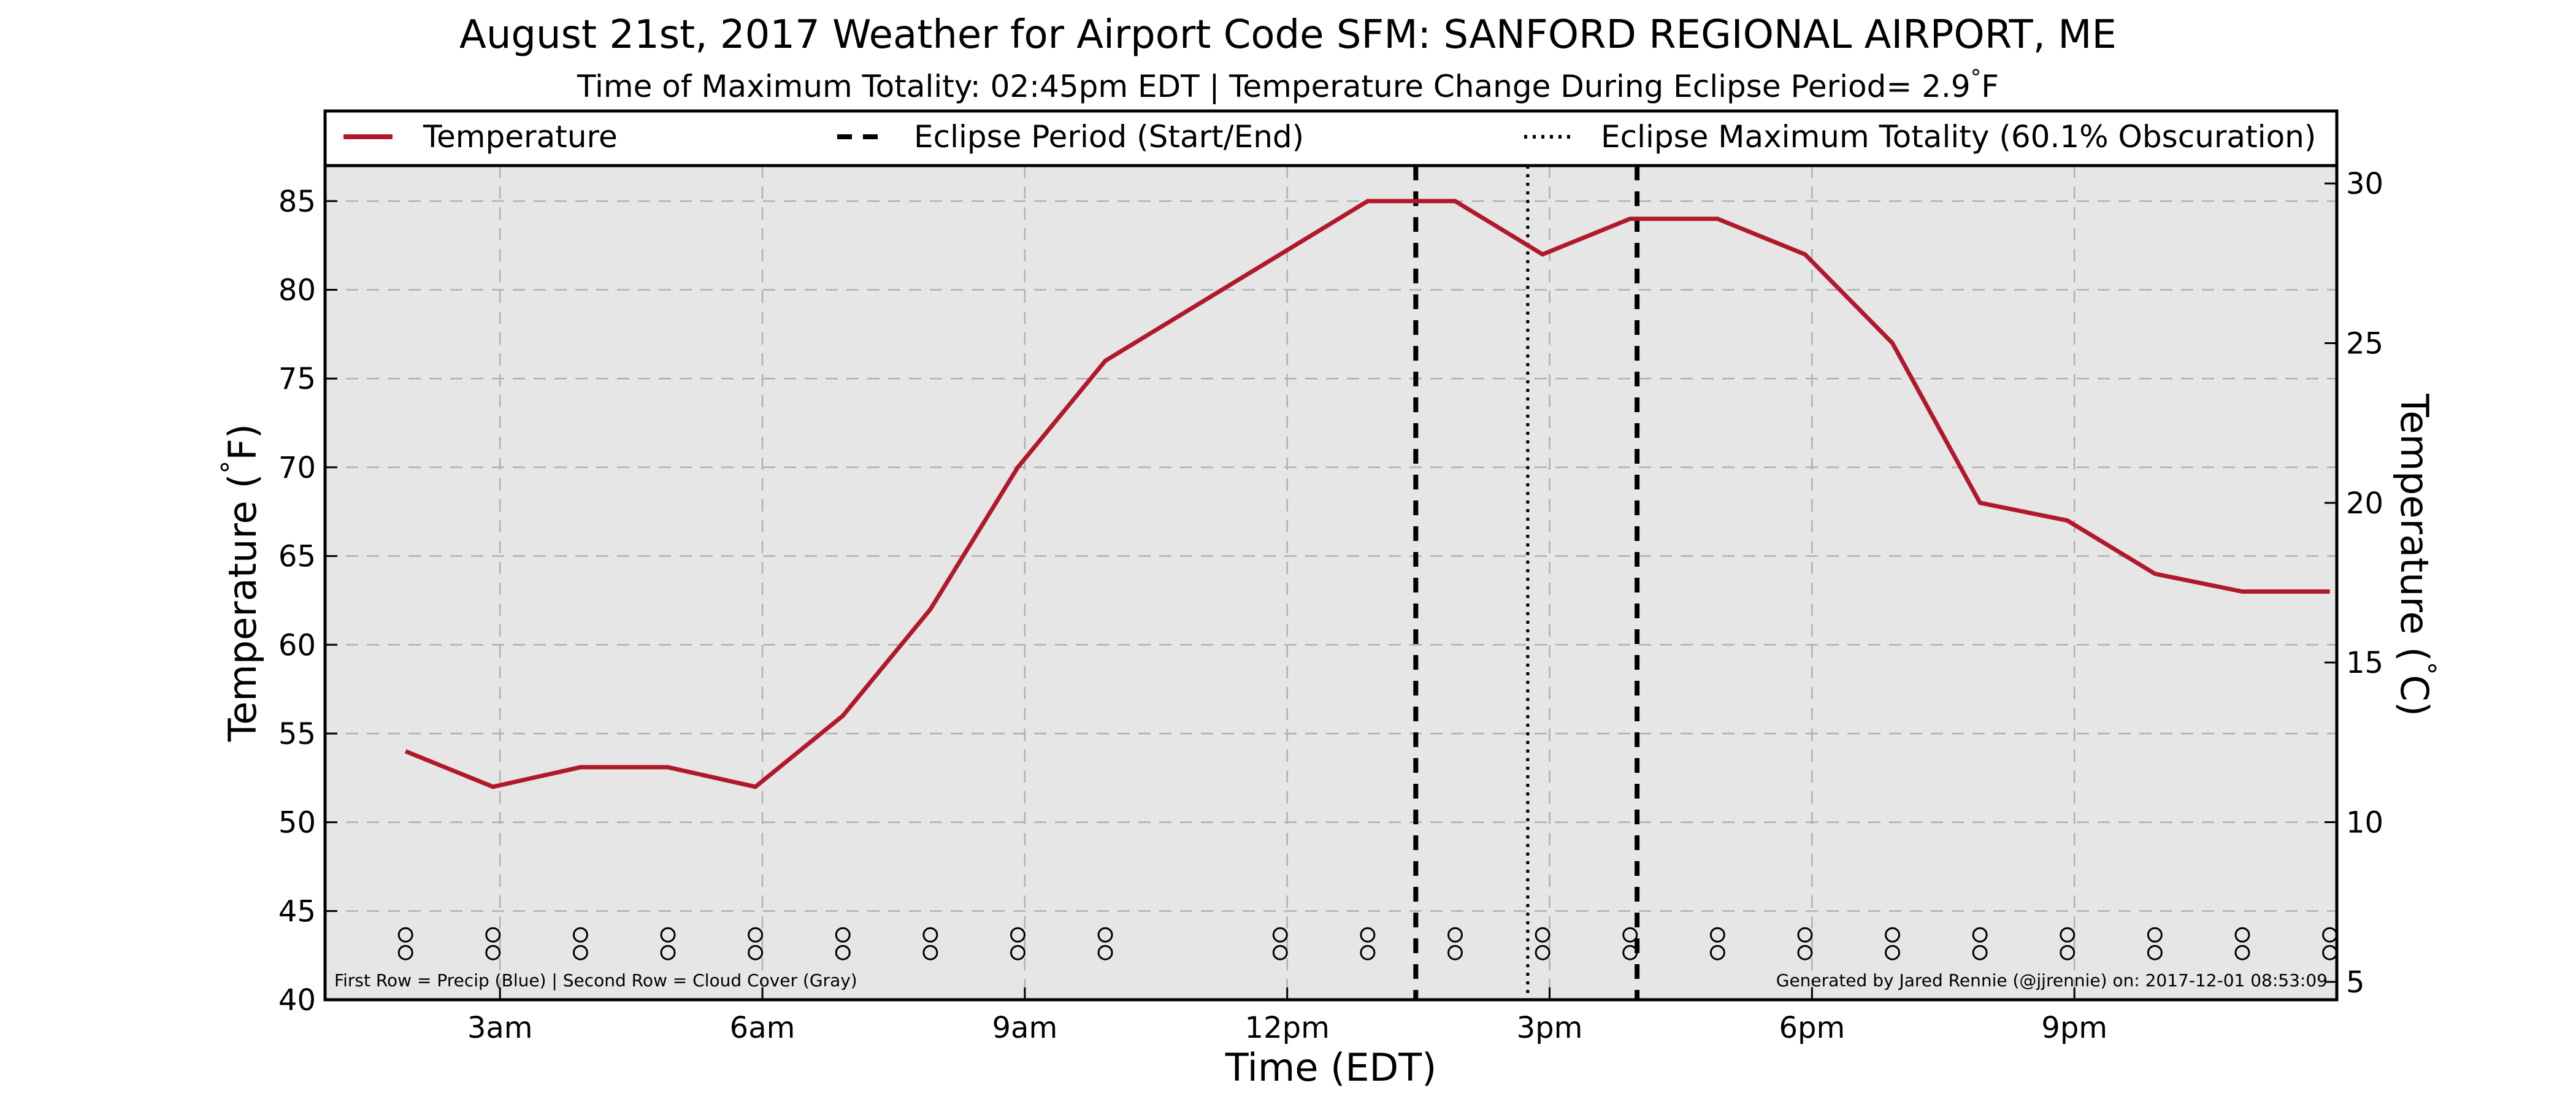  Describe the element at coordinates (2355, 982) in the screenshot. I see `y-tick-label-right: 5` at that location.